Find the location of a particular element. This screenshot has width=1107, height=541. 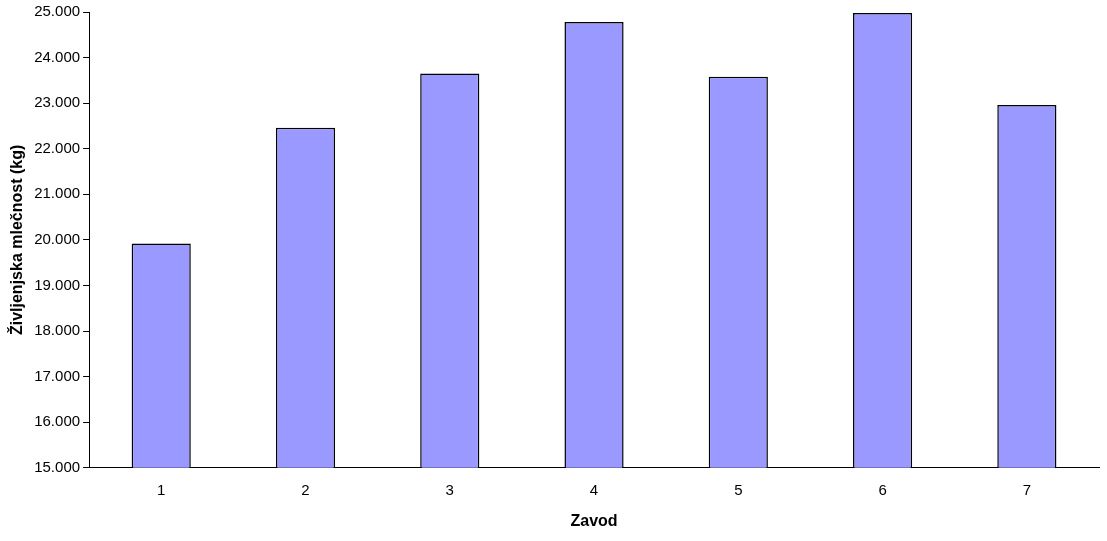

y-tick-label: 19.000 is located at coordinates (57, 284).